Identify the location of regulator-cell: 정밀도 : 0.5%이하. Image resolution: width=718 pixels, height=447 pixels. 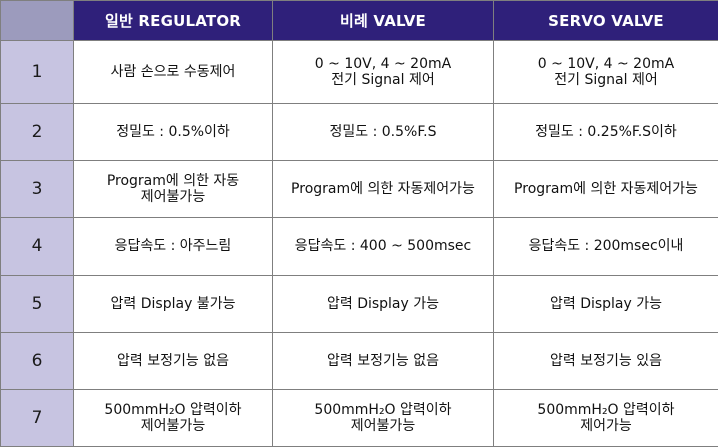
(173, 132).